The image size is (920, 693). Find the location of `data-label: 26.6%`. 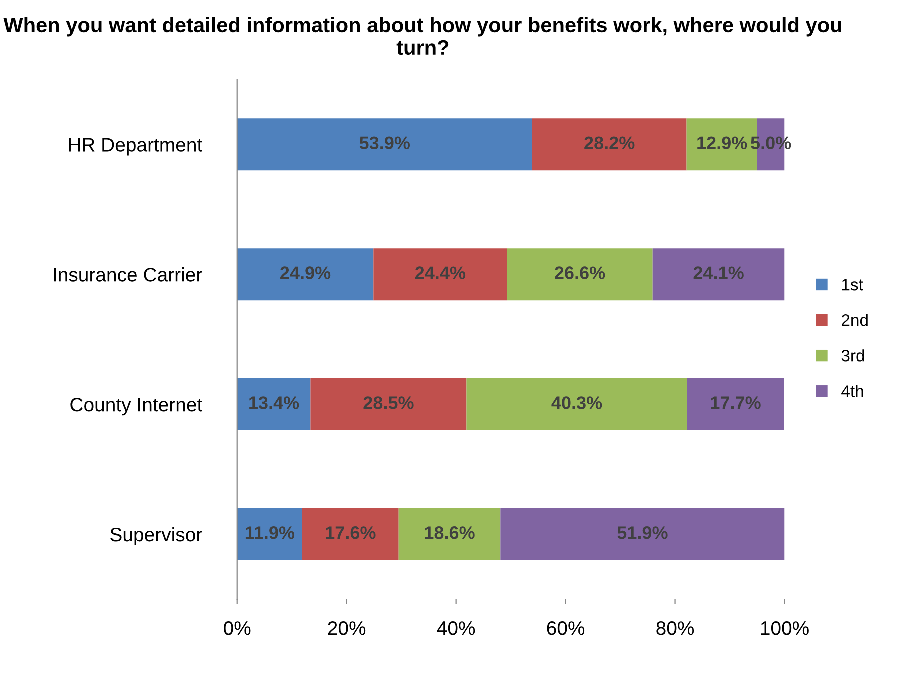

data-label: 26.6% is located at coordinates (580, 273).